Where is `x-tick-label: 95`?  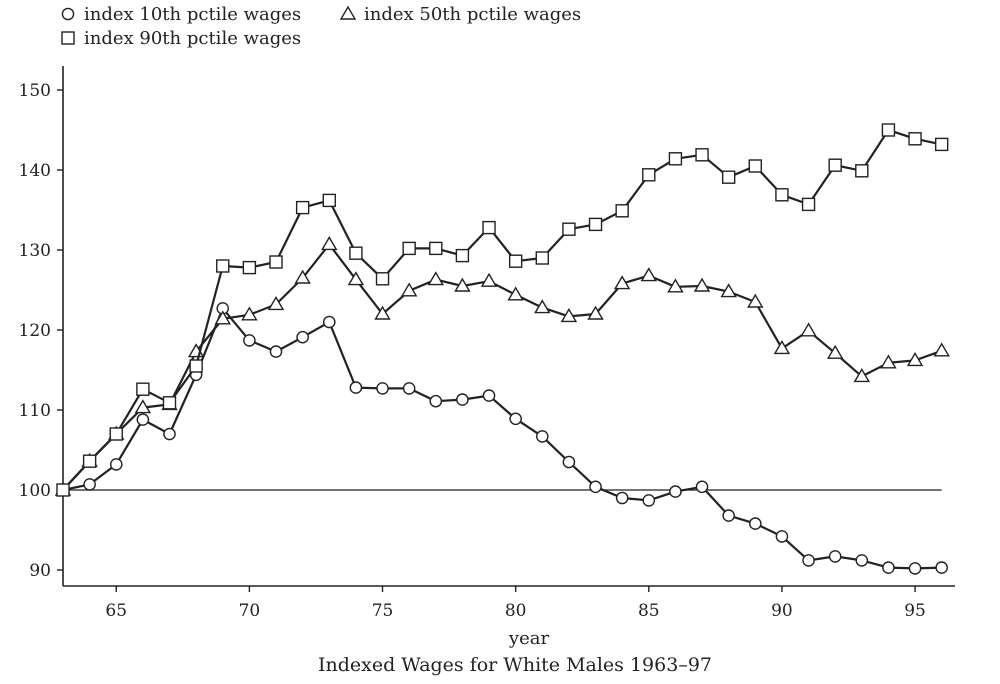
x-tick-label: 95 is located at coordinates (915, 611).